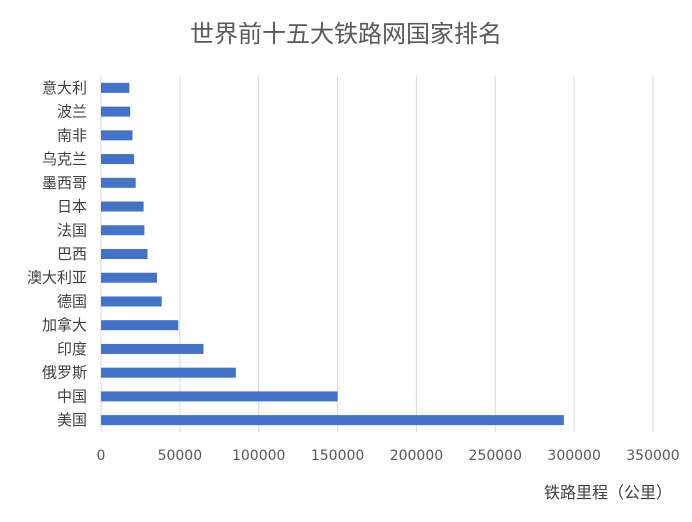 The image size is (692, 522). What do you see at coordinates (57, 278) in the screenshot?
I see `category-label: 澳大利亚` at bounding box center [57, 278].